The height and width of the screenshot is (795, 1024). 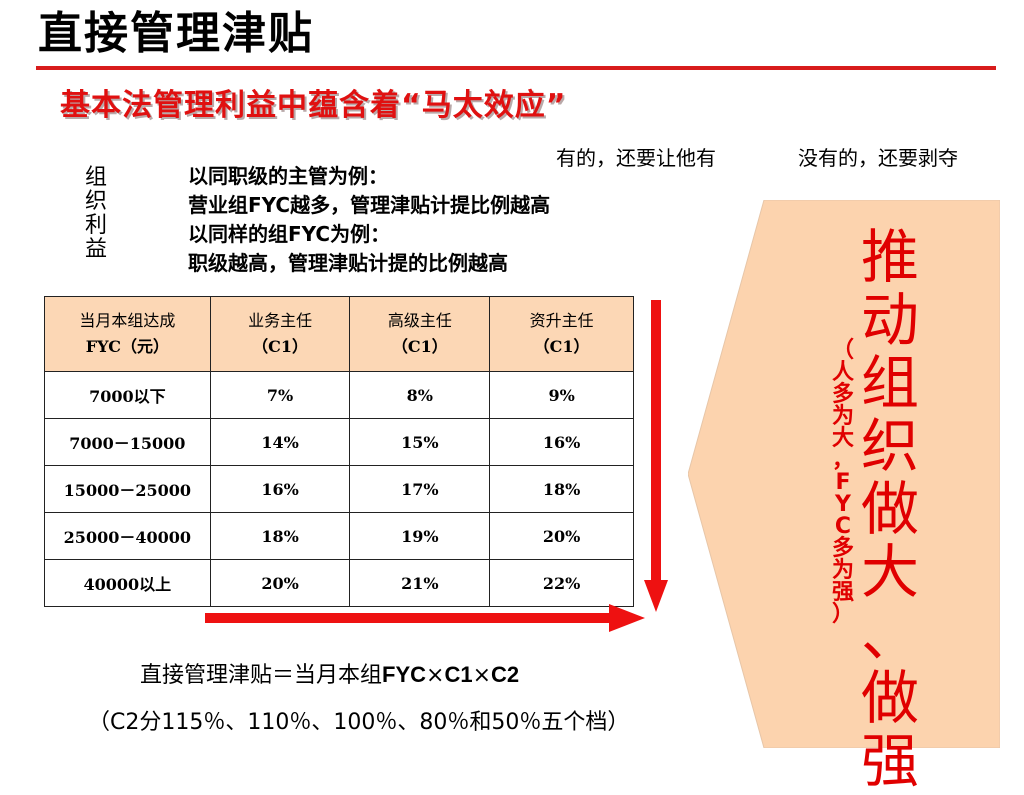 I want to click on intro-line: 职级越高，管理津贴计提的比例越高, so click(x=348, y=263).